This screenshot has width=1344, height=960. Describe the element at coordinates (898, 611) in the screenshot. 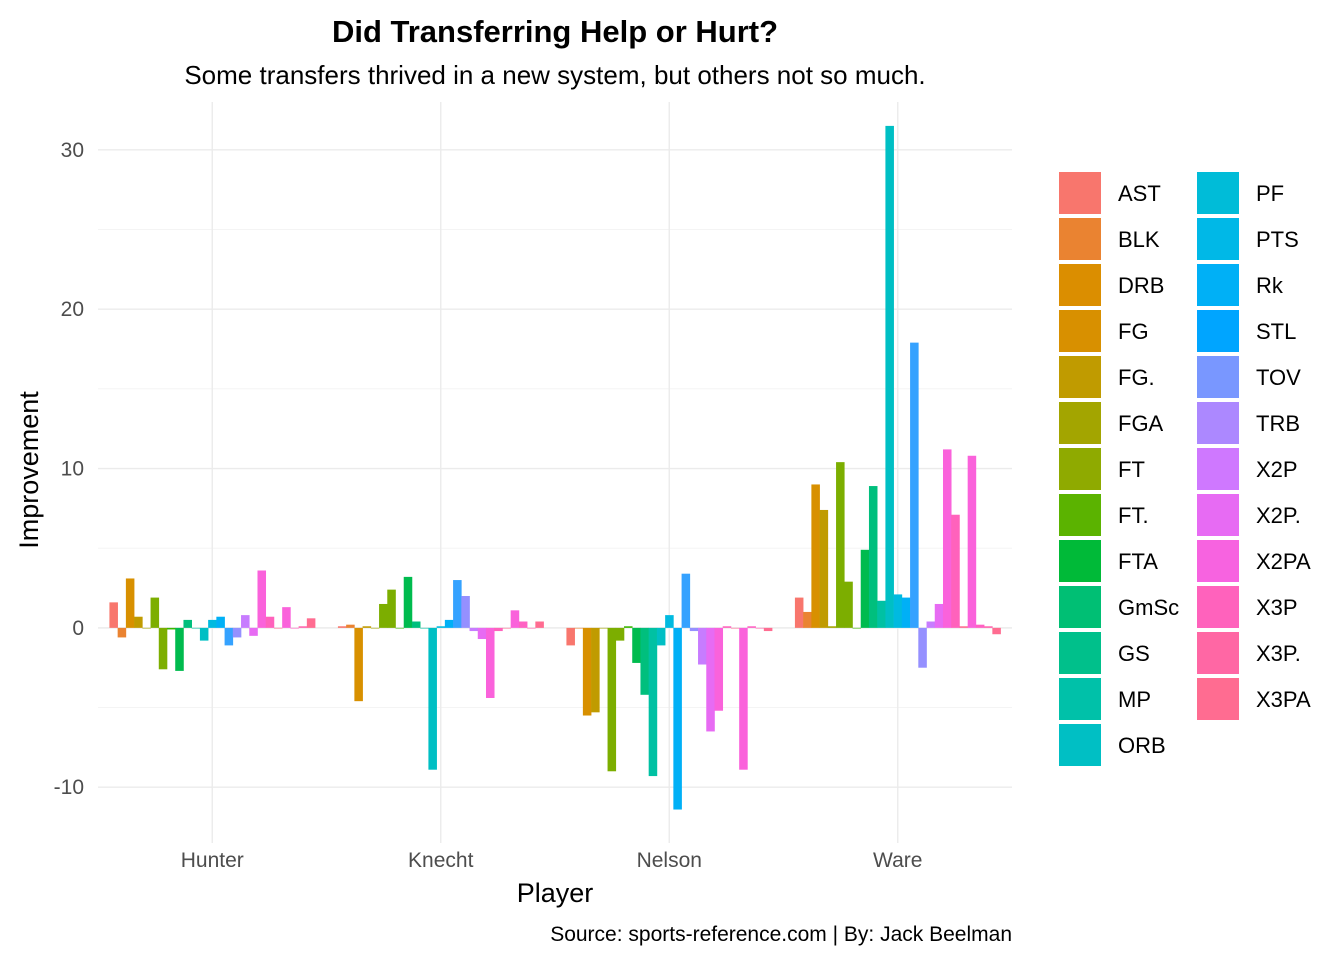

I see `bar-ware-orb` at that location.